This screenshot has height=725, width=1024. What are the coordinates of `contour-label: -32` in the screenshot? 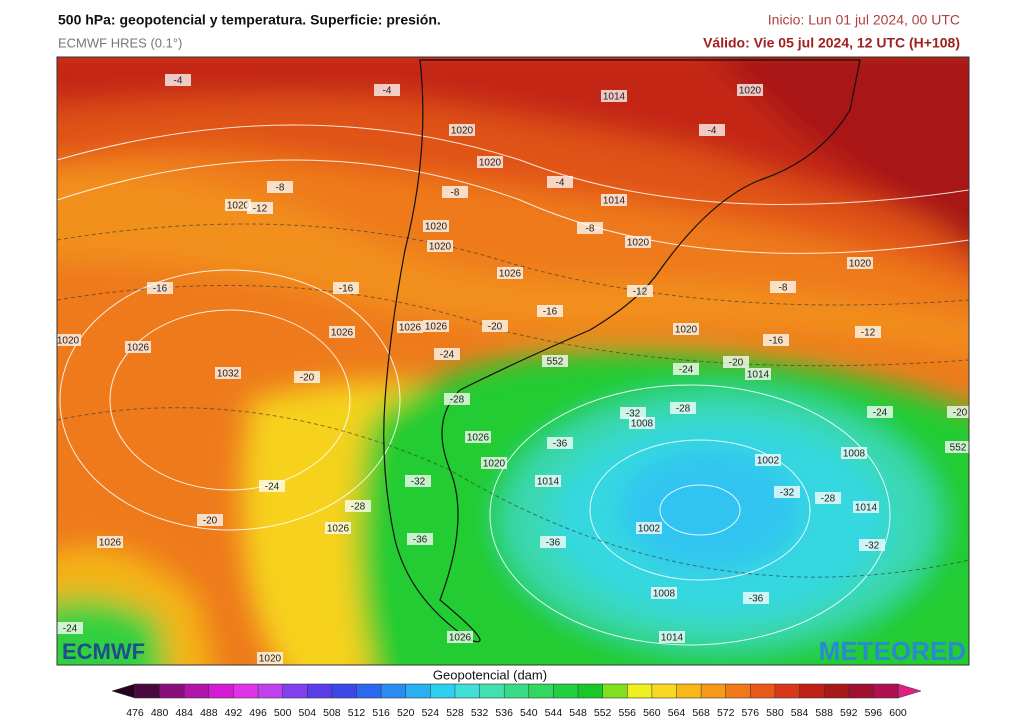 It's located at (418, 482).